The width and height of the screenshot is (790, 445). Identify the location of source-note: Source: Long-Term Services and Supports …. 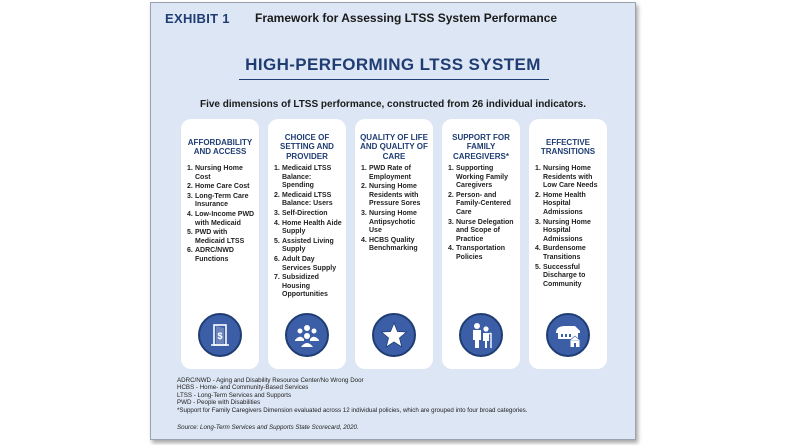
(268, 427).